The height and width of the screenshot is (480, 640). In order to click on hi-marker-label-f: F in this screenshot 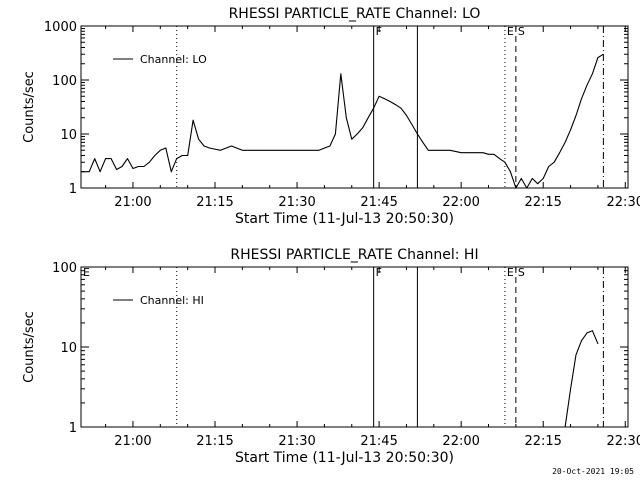, I will do `click(379, 272)`.